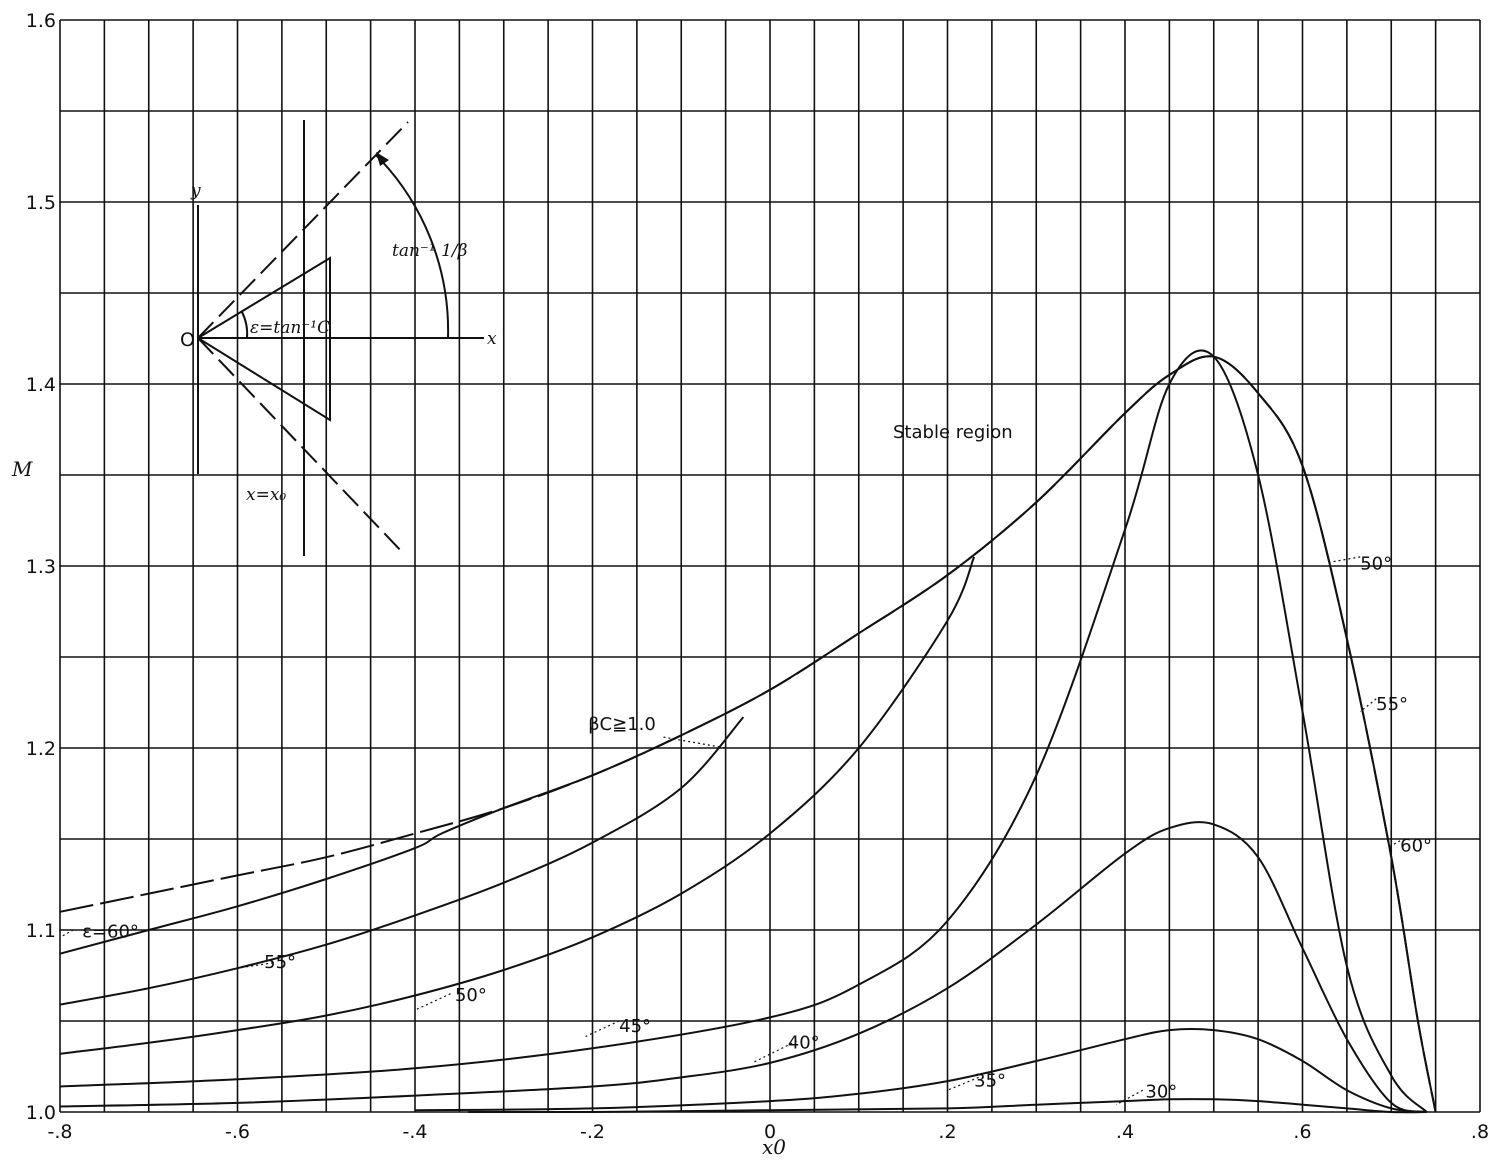 This screenshot has width=1507, height=1160. What do you see at coordinates (245, 325) in the screenshot?
I see `inset-half-angle-arc` at bounding box center [245, 325].